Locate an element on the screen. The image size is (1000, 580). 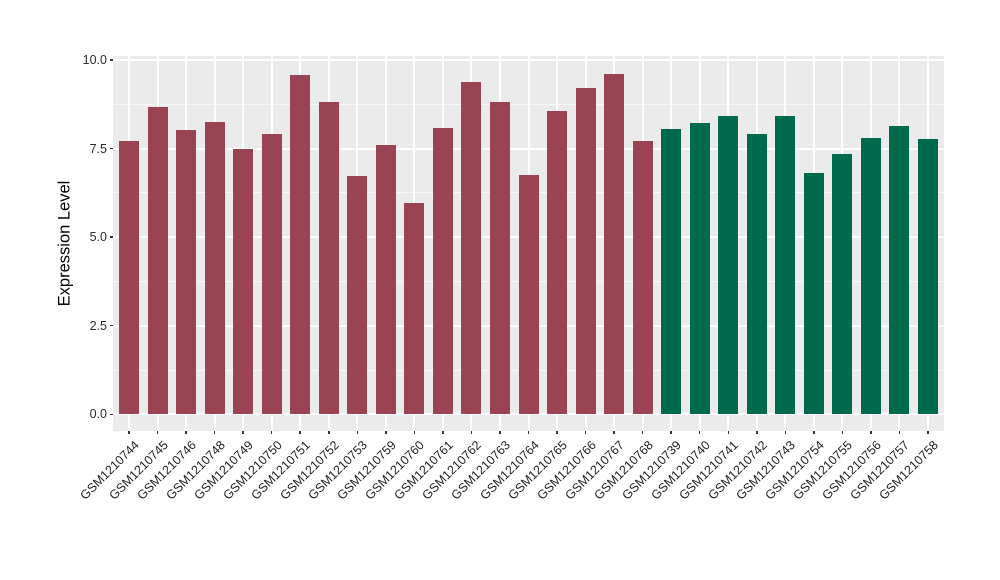
y-tick-label: 5.0 is located at coordinates (98, 237).